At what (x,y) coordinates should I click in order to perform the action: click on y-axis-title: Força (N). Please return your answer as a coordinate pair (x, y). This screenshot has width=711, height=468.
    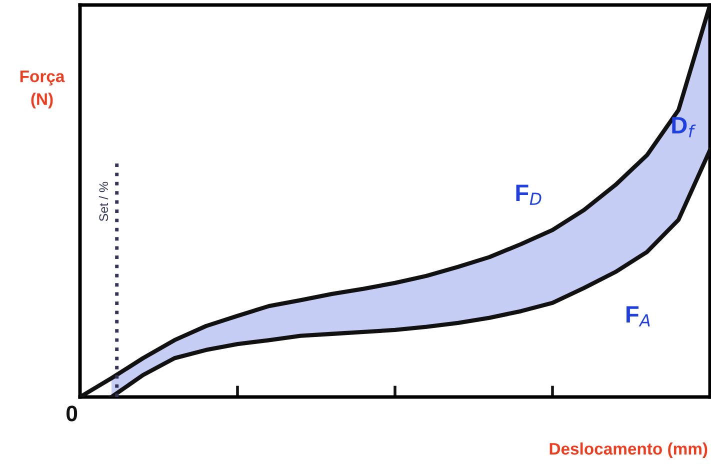
    Looking at the image, I should click on (42, 89).